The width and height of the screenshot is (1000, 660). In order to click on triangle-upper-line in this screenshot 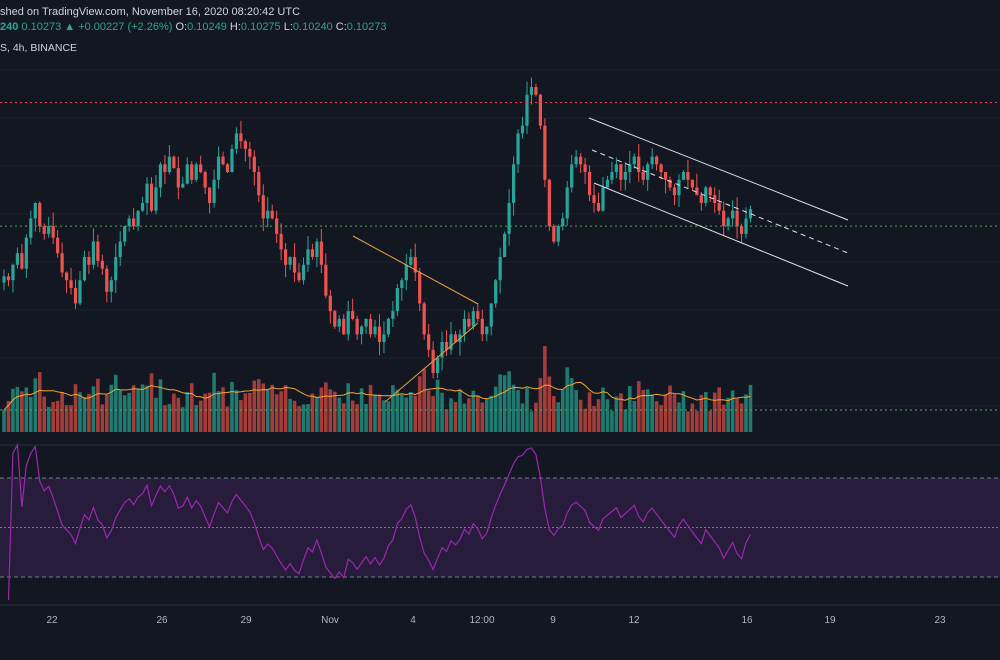, I will do `click(415, 270)`.